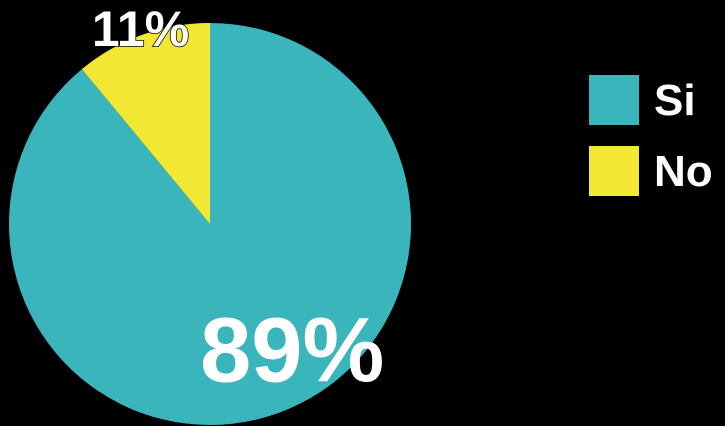 This screenshot has height=426, width=725. Describe the element at coordinates (683, 171) in the screenshot. I see `legend-label-no: No` at that location.